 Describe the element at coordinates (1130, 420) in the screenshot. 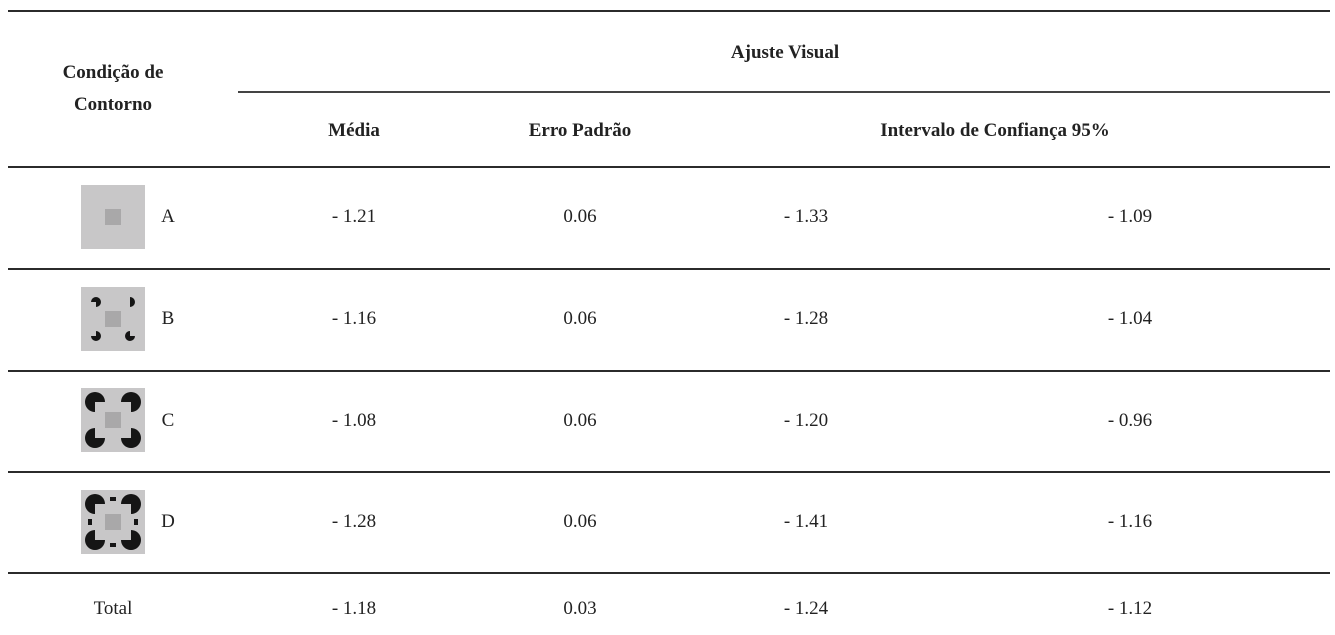

I see `ci-upper-value: - 0.96` at that location.